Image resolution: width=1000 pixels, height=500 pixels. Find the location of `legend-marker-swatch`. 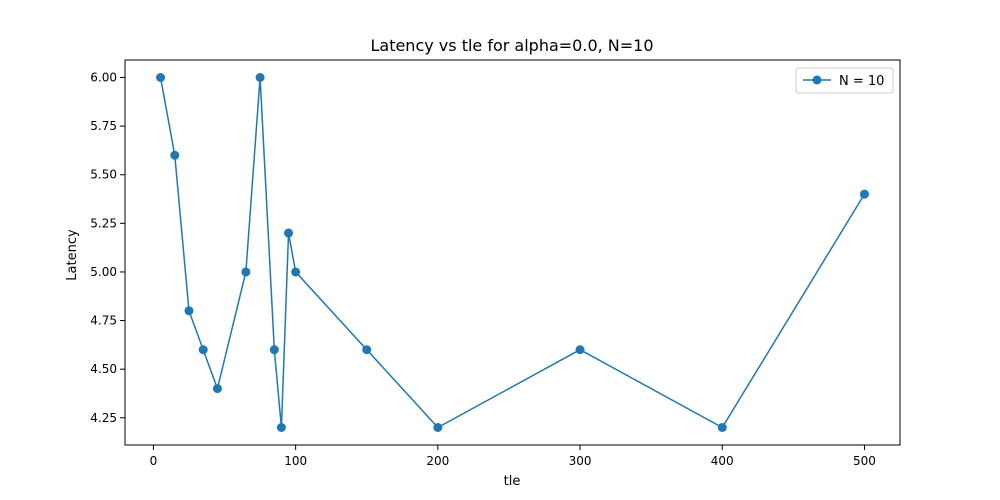

legend-marker-swatch is located at coordinates (817, 80).